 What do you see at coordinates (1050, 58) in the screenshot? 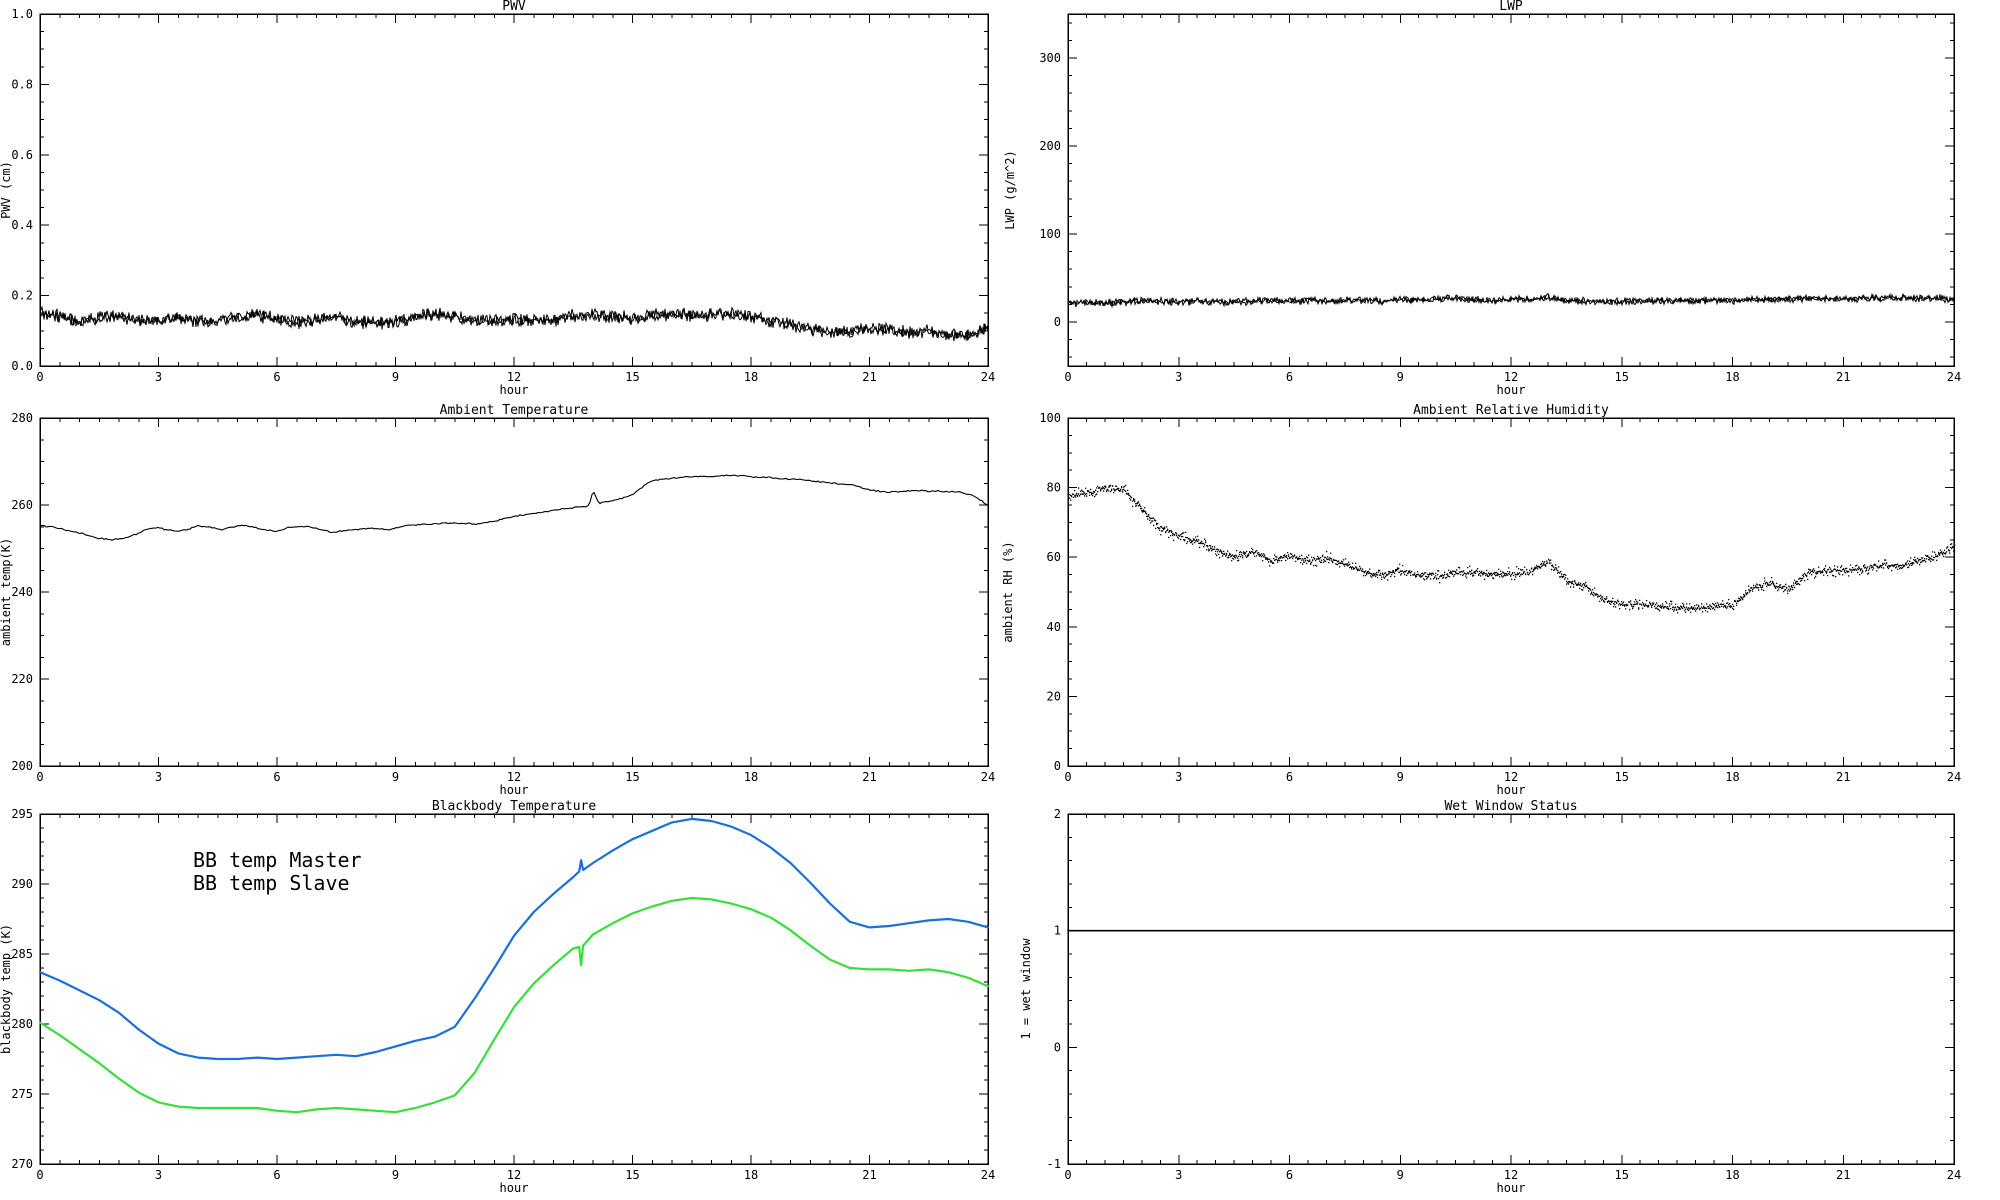
I see `y-tick-label: 300` at bounding box center [1050, 58].